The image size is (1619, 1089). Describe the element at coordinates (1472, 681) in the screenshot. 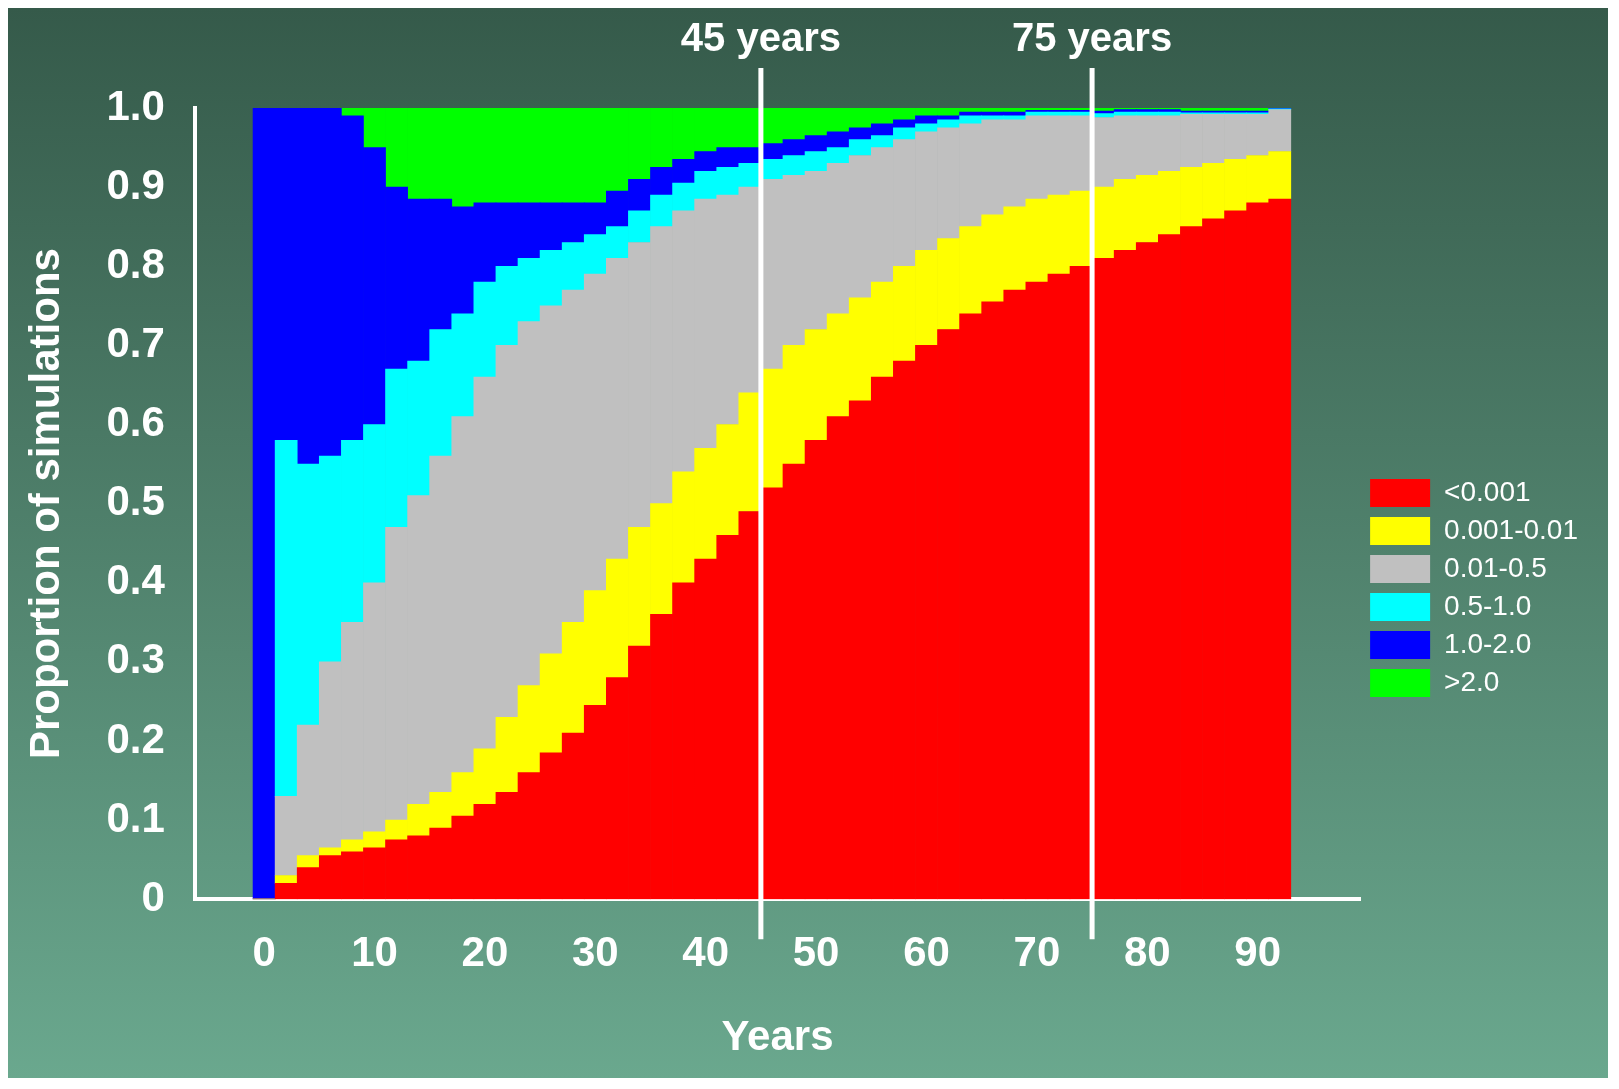

I see `legend-label: >2.0` at that location.